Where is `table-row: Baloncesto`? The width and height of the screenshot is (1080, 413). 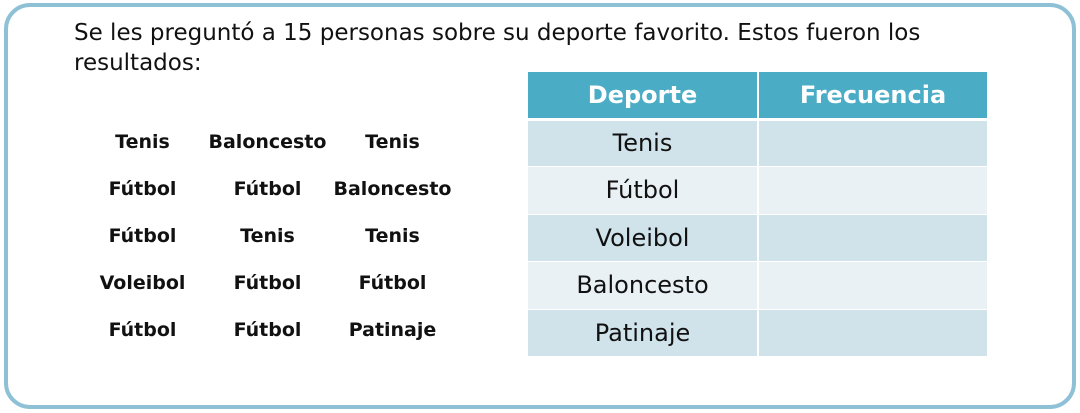
table-row: Baloncesto is located at coordinates (757, 285).